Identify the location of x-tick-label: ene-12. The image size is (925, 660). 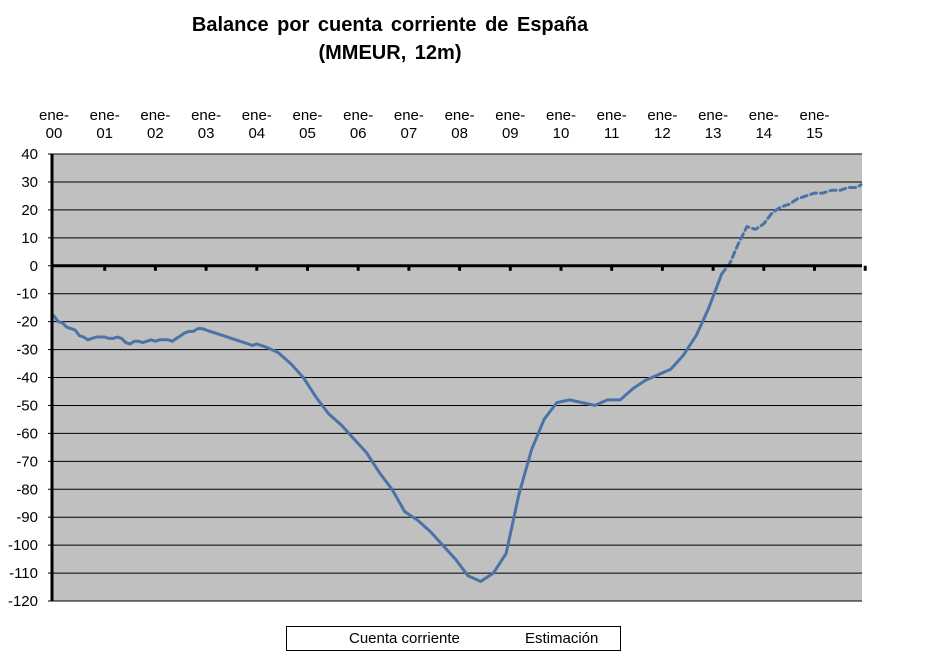
(662, 124).